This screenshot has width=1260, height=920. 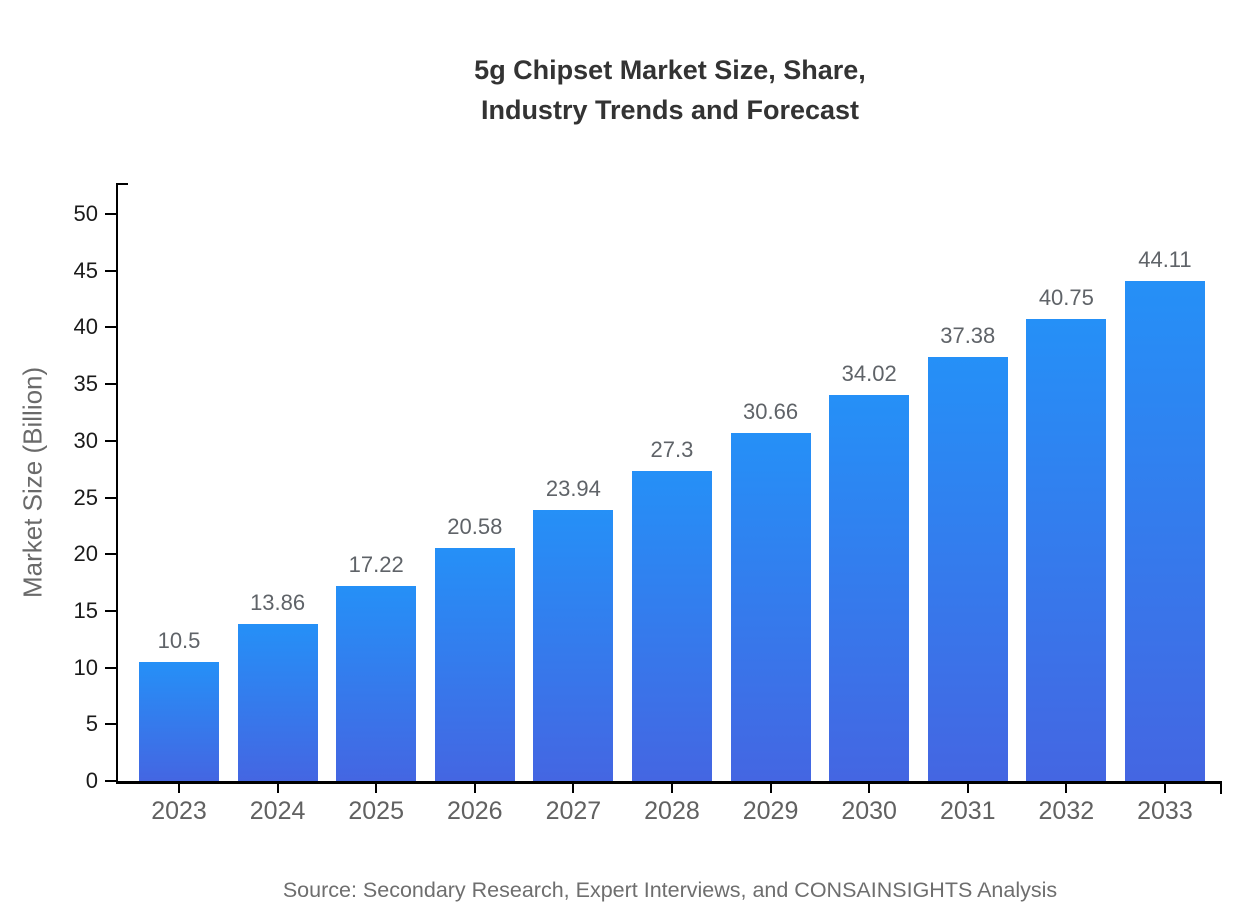 I want to click on bar-value-label: 40.75, so click(x=1066, y=297).